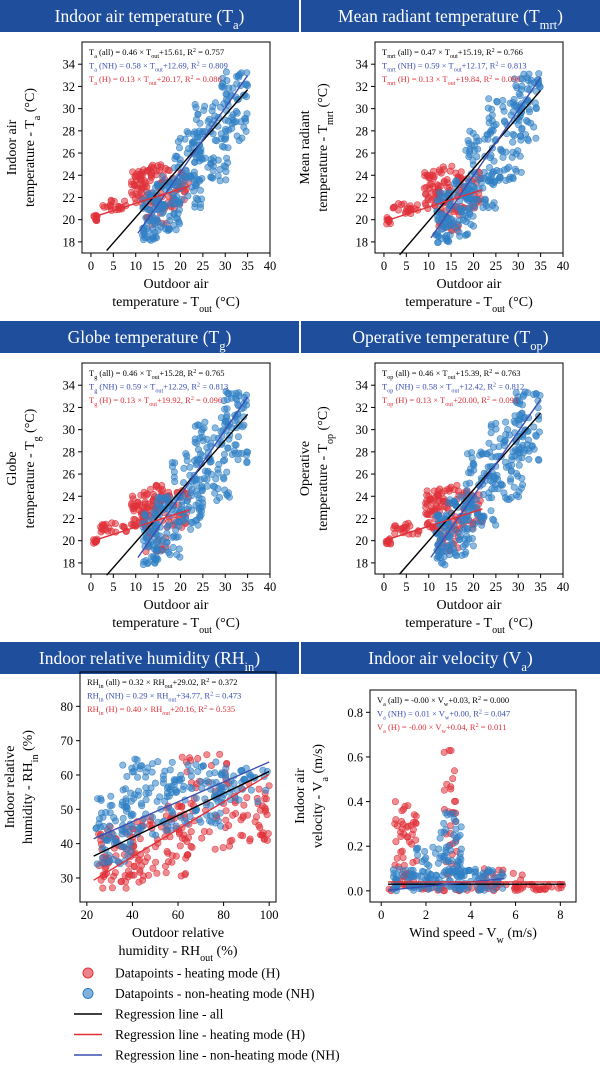  What do you see at coordinates (149, 661) in the screenshot?
I see `banner-title: Indoor relative humidity (RHin)` at bounding box center [149, 661].